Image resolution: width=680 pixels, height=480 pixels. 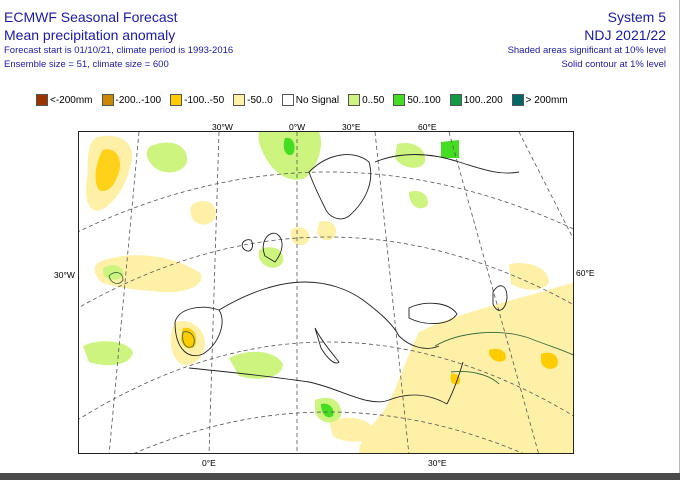 I want to click on lon-label-30w-top: 30°W, so click(x=222, y=127).